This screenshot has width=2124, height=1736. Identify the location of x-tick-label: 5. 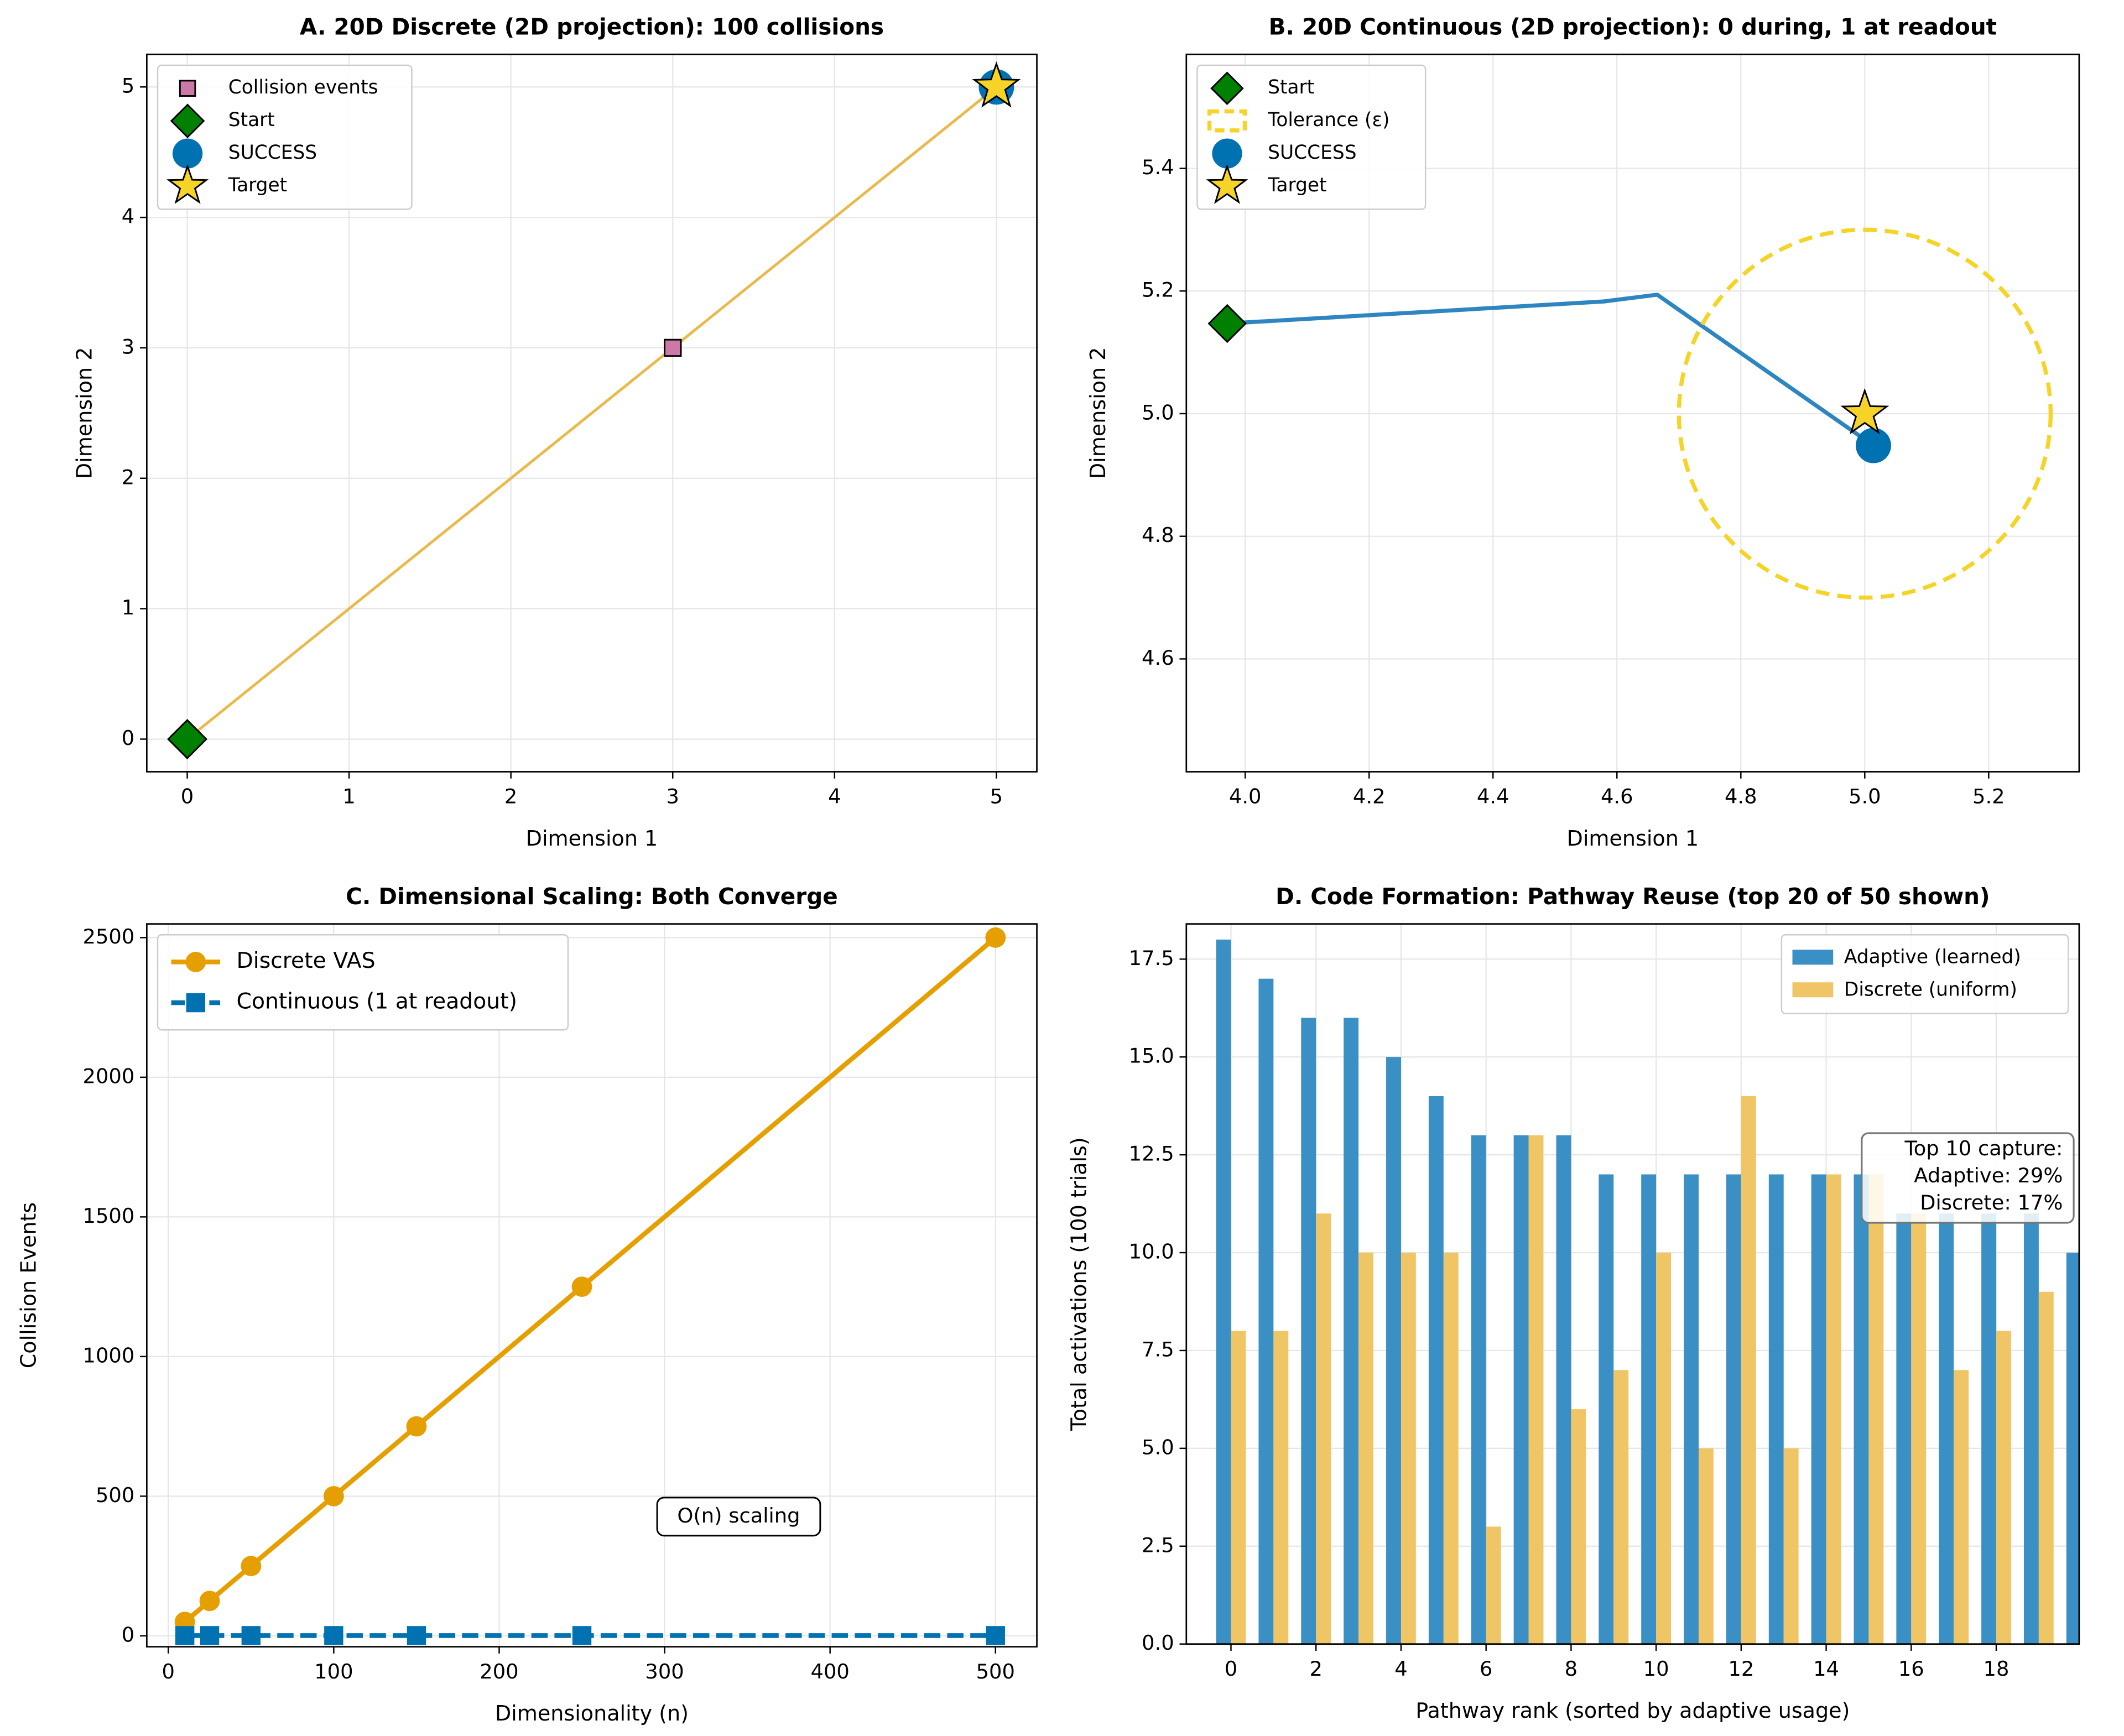
(996, 797).